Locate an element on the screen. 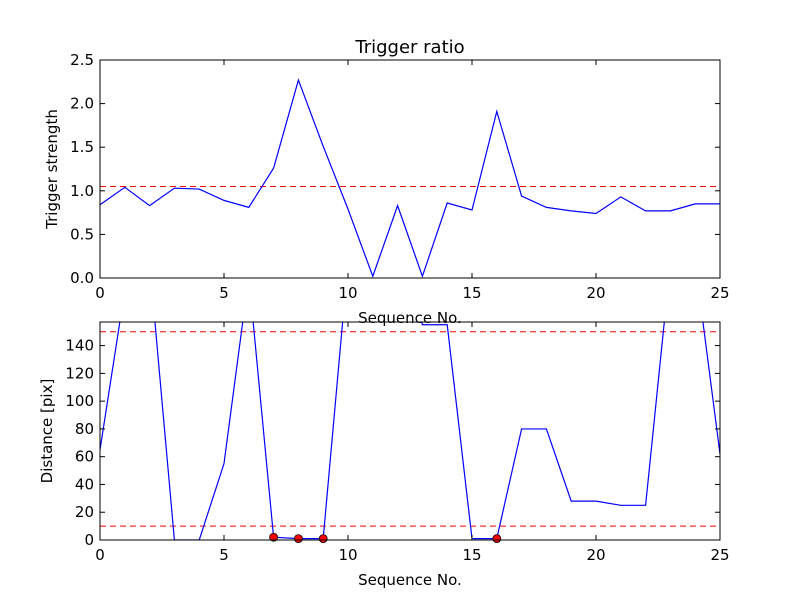 This screenshot has width=800, height=600. y-tick-label: 1.5 is located at coordinates (82, 147).